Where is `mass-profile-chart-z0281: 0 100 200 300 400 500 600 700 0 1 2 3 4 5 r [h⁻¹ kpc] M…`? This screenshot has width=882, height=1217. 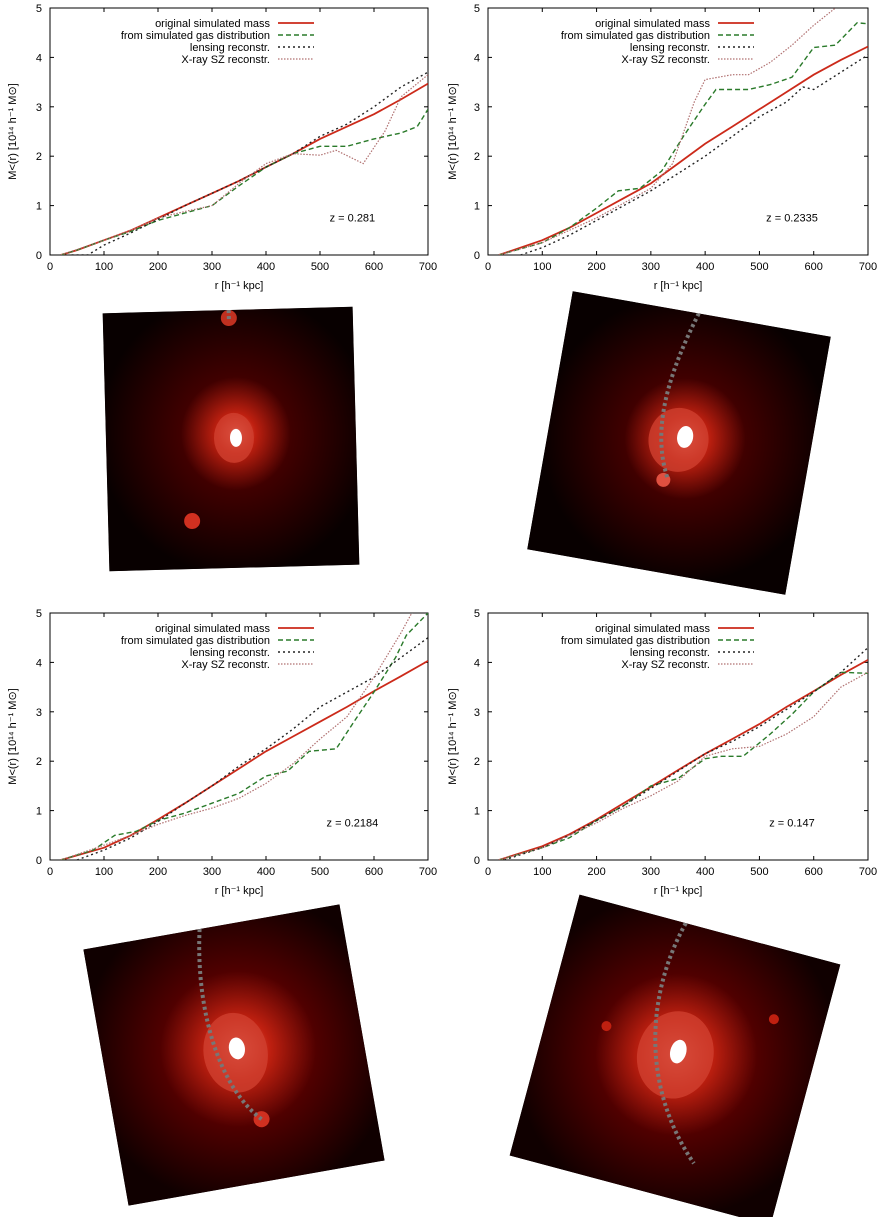 mass-profile-chart-z0281: 0 100 200 300 400 500 600 700 0 1 2 3 4 5 r [h⁻¹ kpc] M… is located at coordinates (222, 147).